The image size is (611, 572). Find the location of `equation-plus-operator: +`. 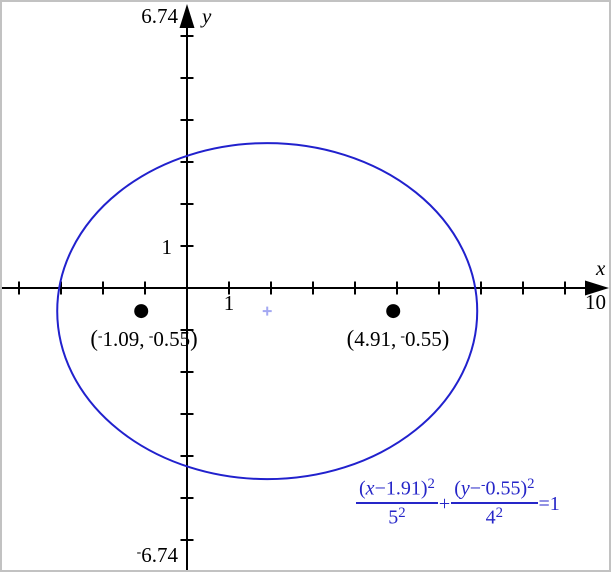

equation-plus-operator: + is located at coordinates (444, 504).